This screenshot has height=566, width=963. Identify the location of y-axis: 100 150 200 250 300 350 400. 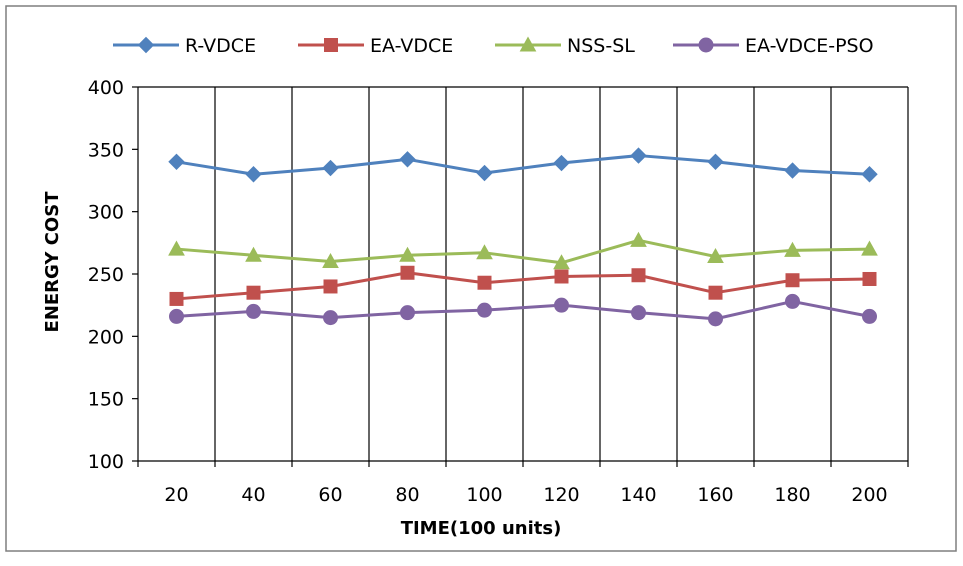
(113, 275).